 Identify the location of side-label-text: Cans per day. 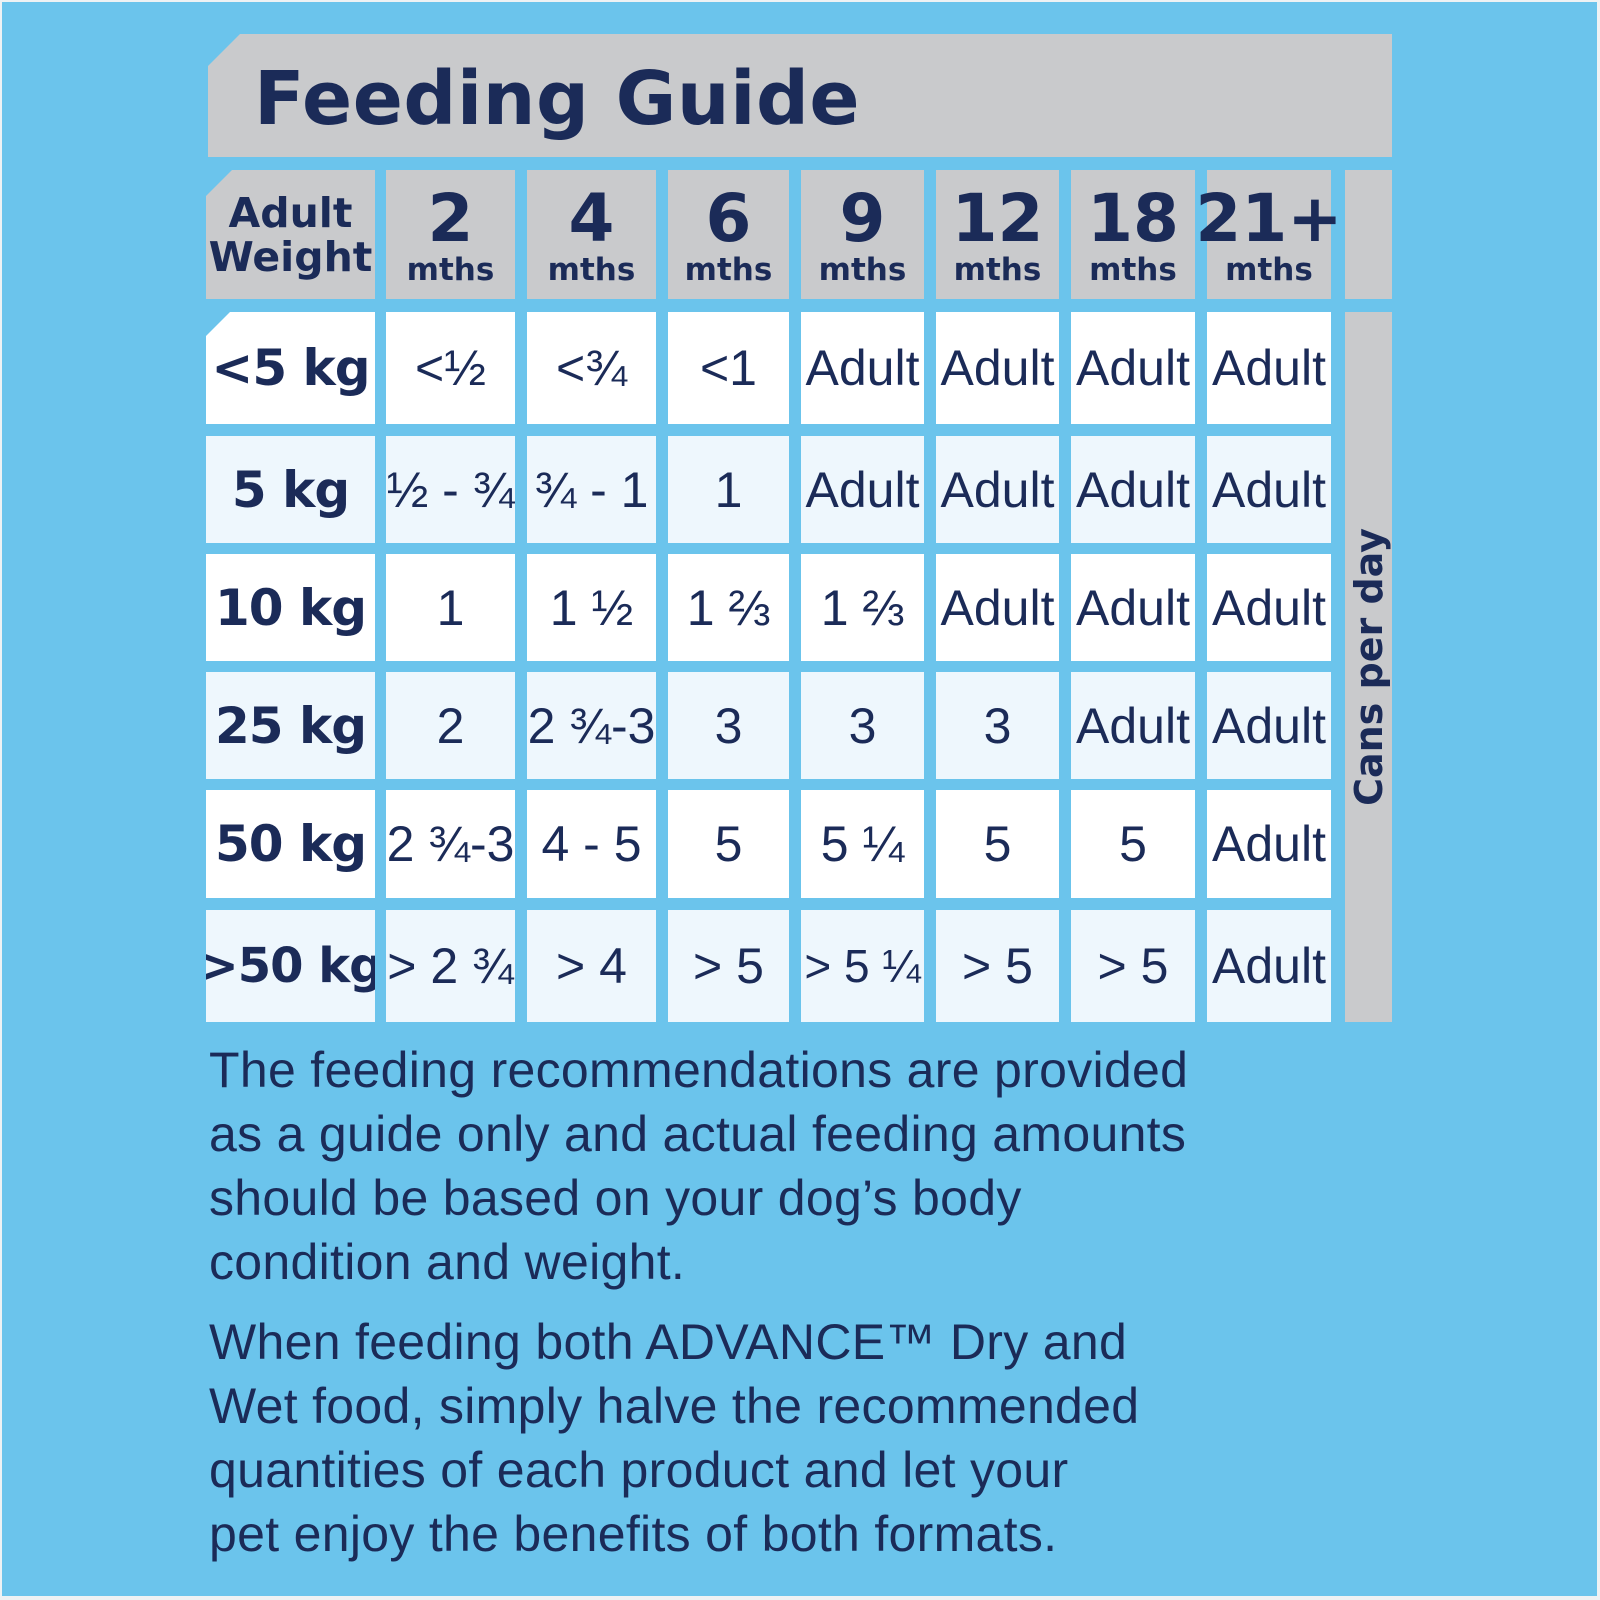
(1368, 667).